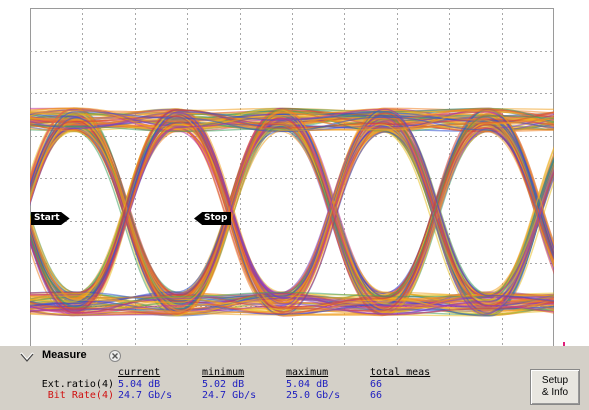 The width and height of the screenshot is (589, 410). What do you see at coordinates (223, 372) in the screenshot?
I see `column-header-minimum: minimum` at bounding box center [223, 372].